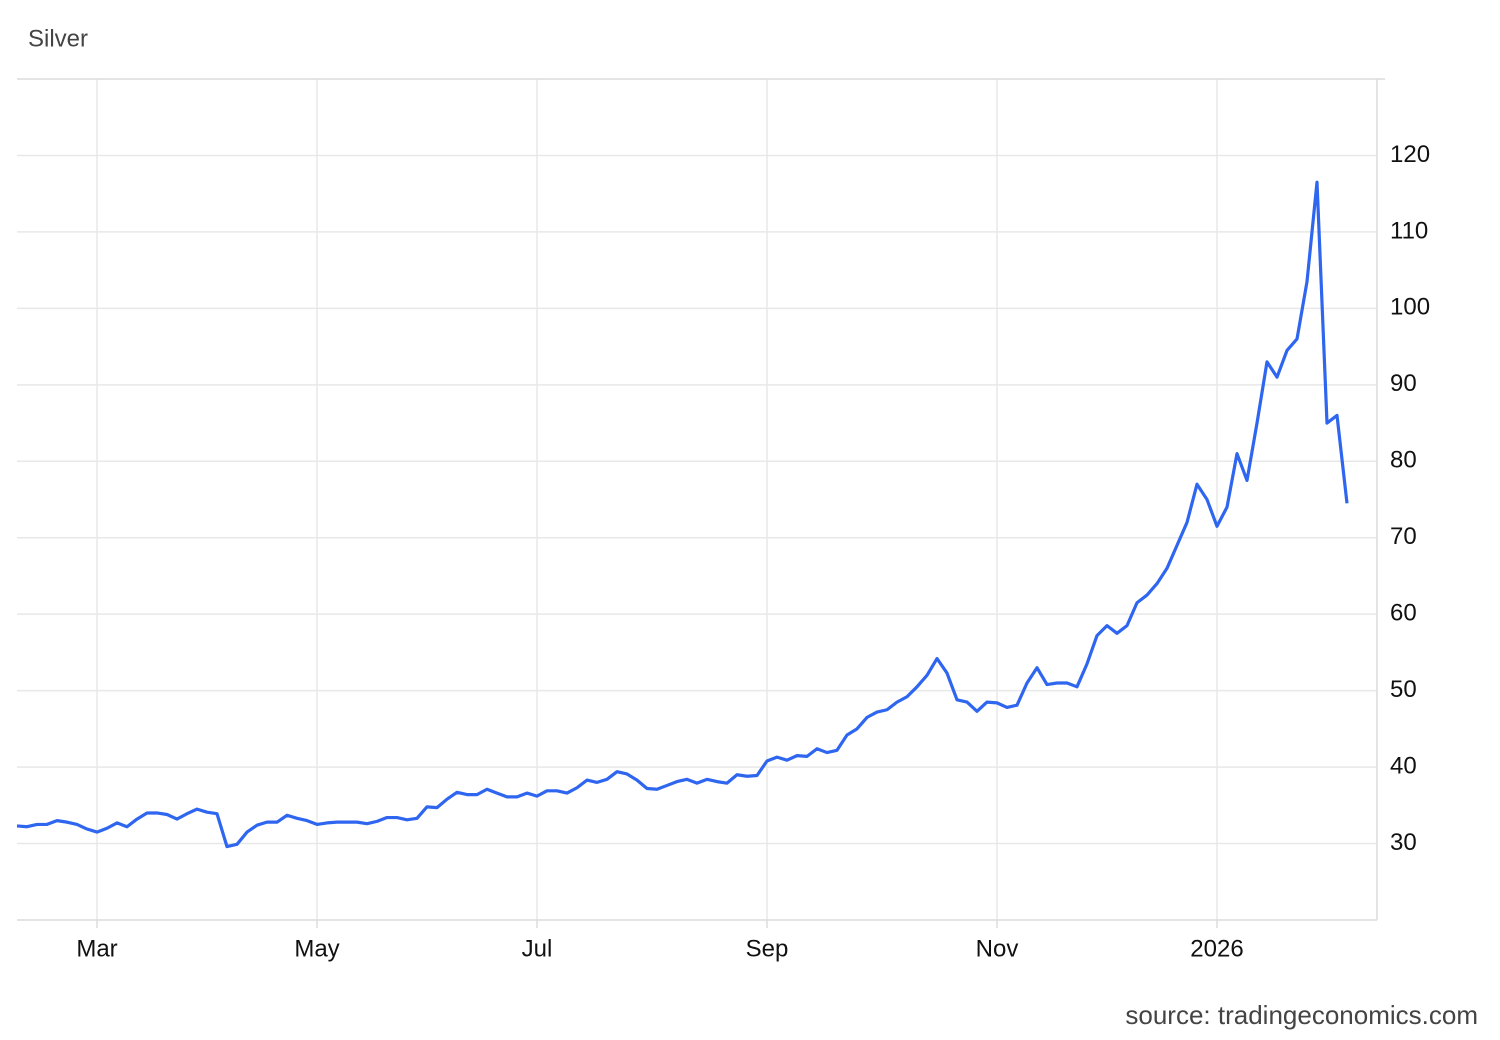 This screenshot has height=1040, width=1500. What do you see at coordinates (58, 38) in the screenshot?
I see `chart-title: Silver` at bounding box center [58, 38].